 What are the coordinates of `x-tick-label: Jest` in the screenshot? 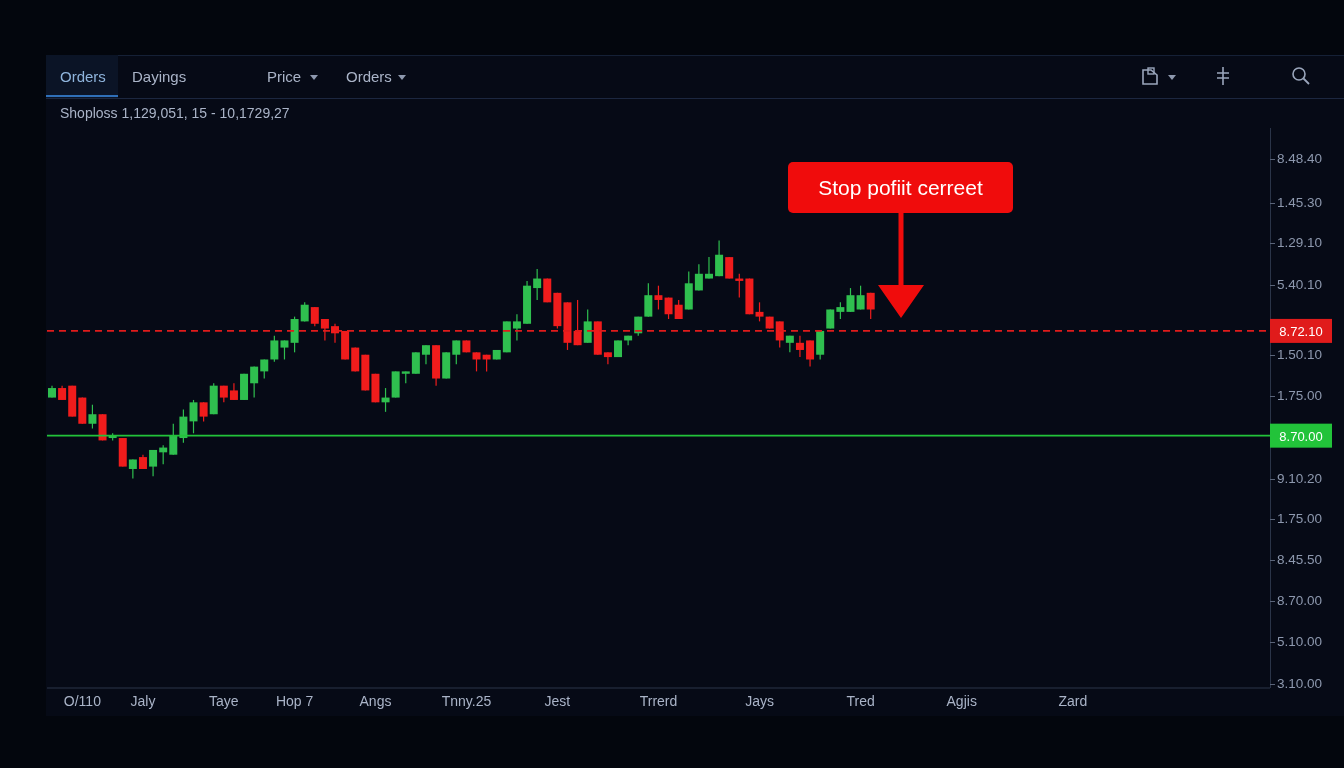 It's located at (557, 700).